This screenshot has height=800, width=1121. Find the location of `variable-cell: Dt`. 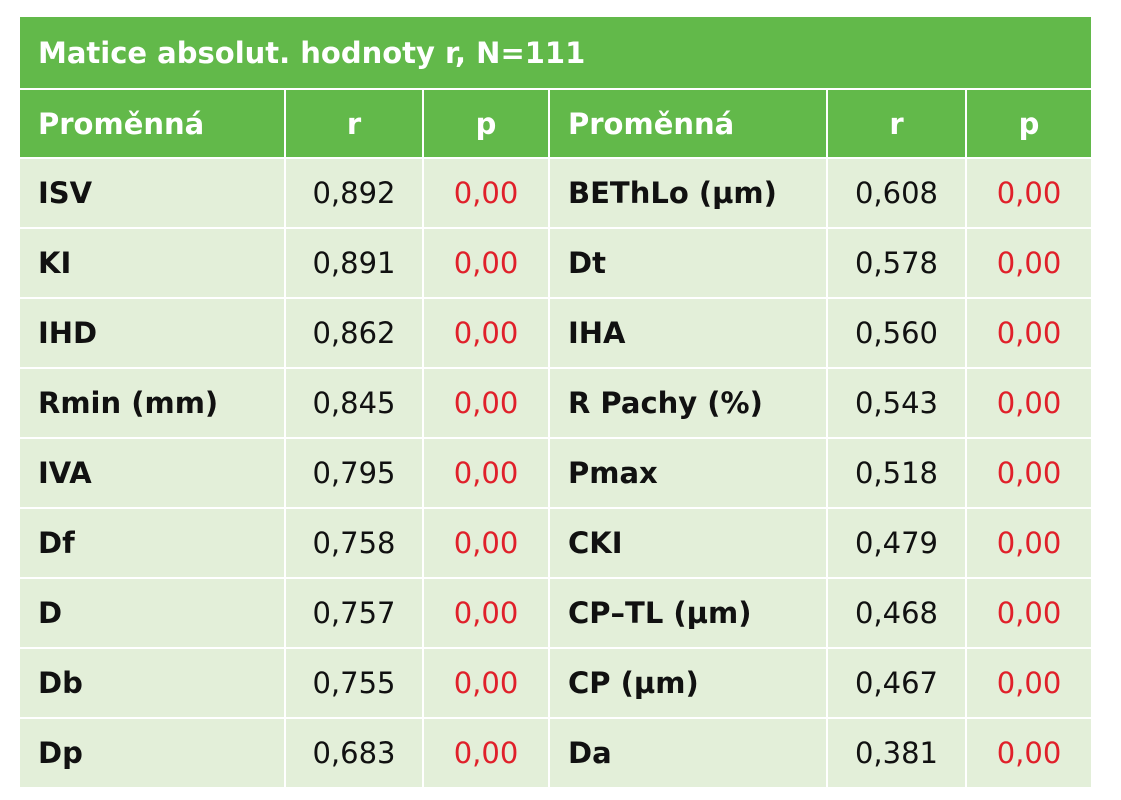

variable-cell: Dt is located at coordinates (688, 263).